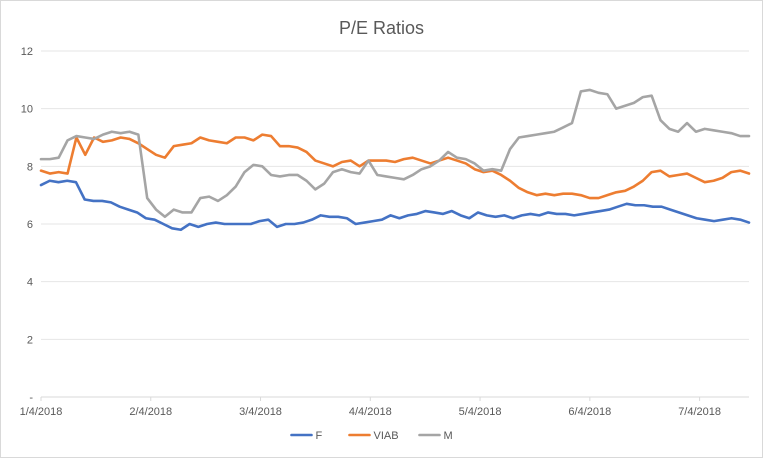 This screenshot has width=763, height=458. Describe the element at coordinates (150, 412) in the screenshot. I see `x-tick-label: 2/4/2018` at that location.